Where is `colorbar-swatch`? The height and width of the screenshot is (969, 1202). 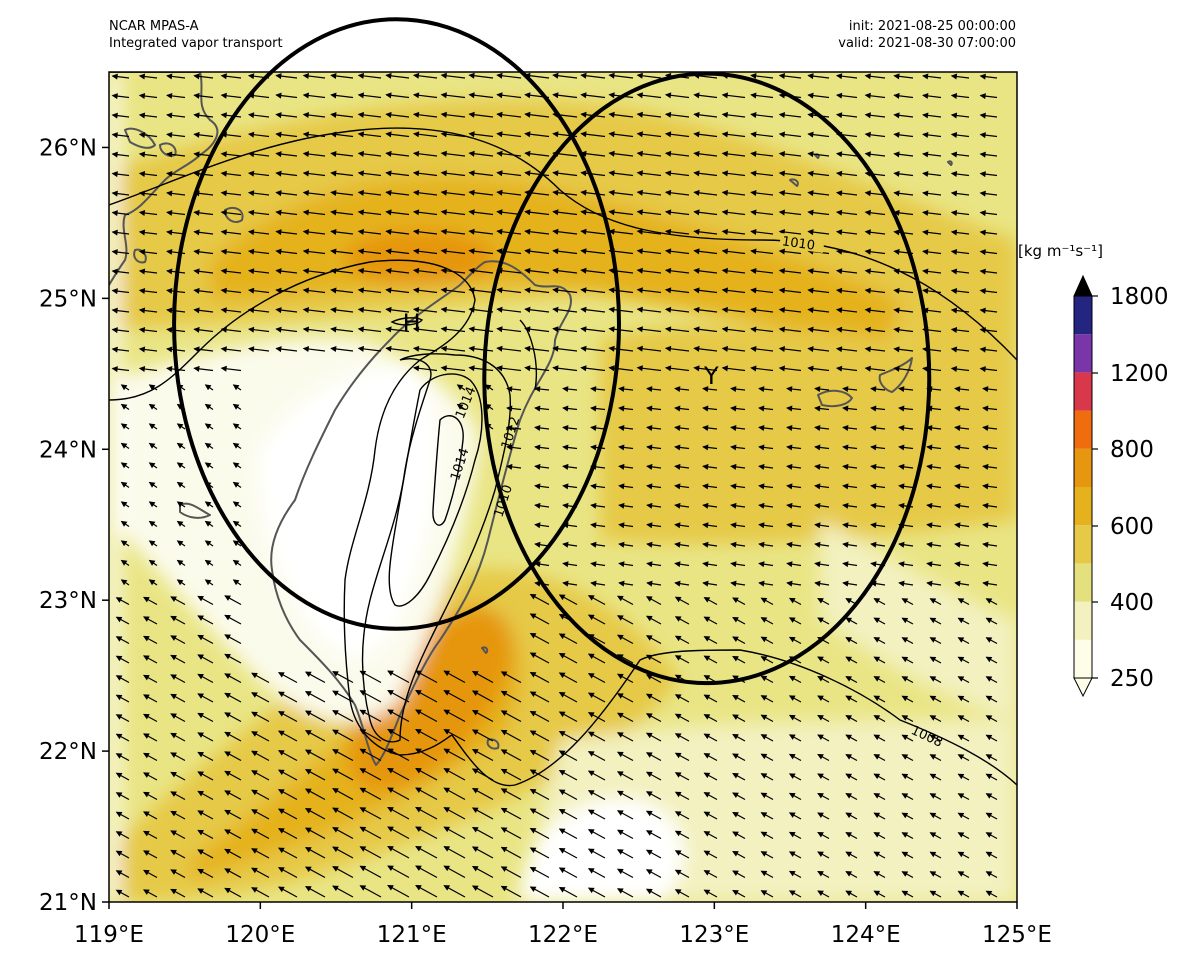 colorbar-swatch is located at coordinates (1083, 315).